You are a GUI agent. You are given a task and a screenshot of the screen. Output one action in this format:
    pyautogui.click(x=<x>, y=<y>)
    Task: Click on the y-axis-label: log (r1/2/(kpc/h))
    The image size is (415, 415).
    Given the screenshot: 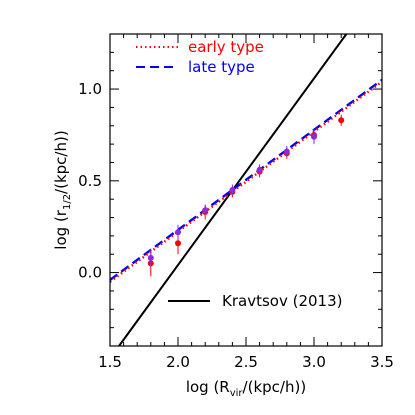 What is the action you would take?
    pyautogui.click(x=62, y=189)
    